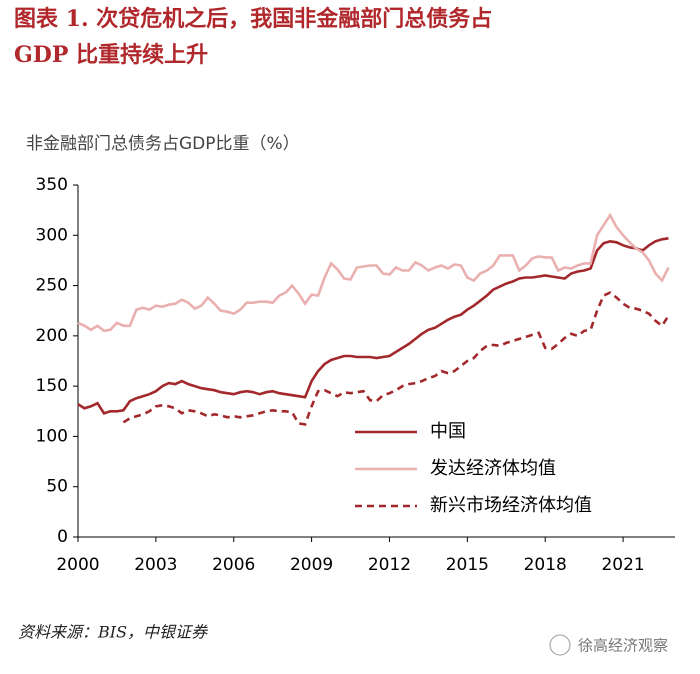 This screenshot has height=674, width=700. What do you see at coordinates (52, 436) in the screenshot?
I see `y-tick-label: 100` at bounding box center [52, 436].